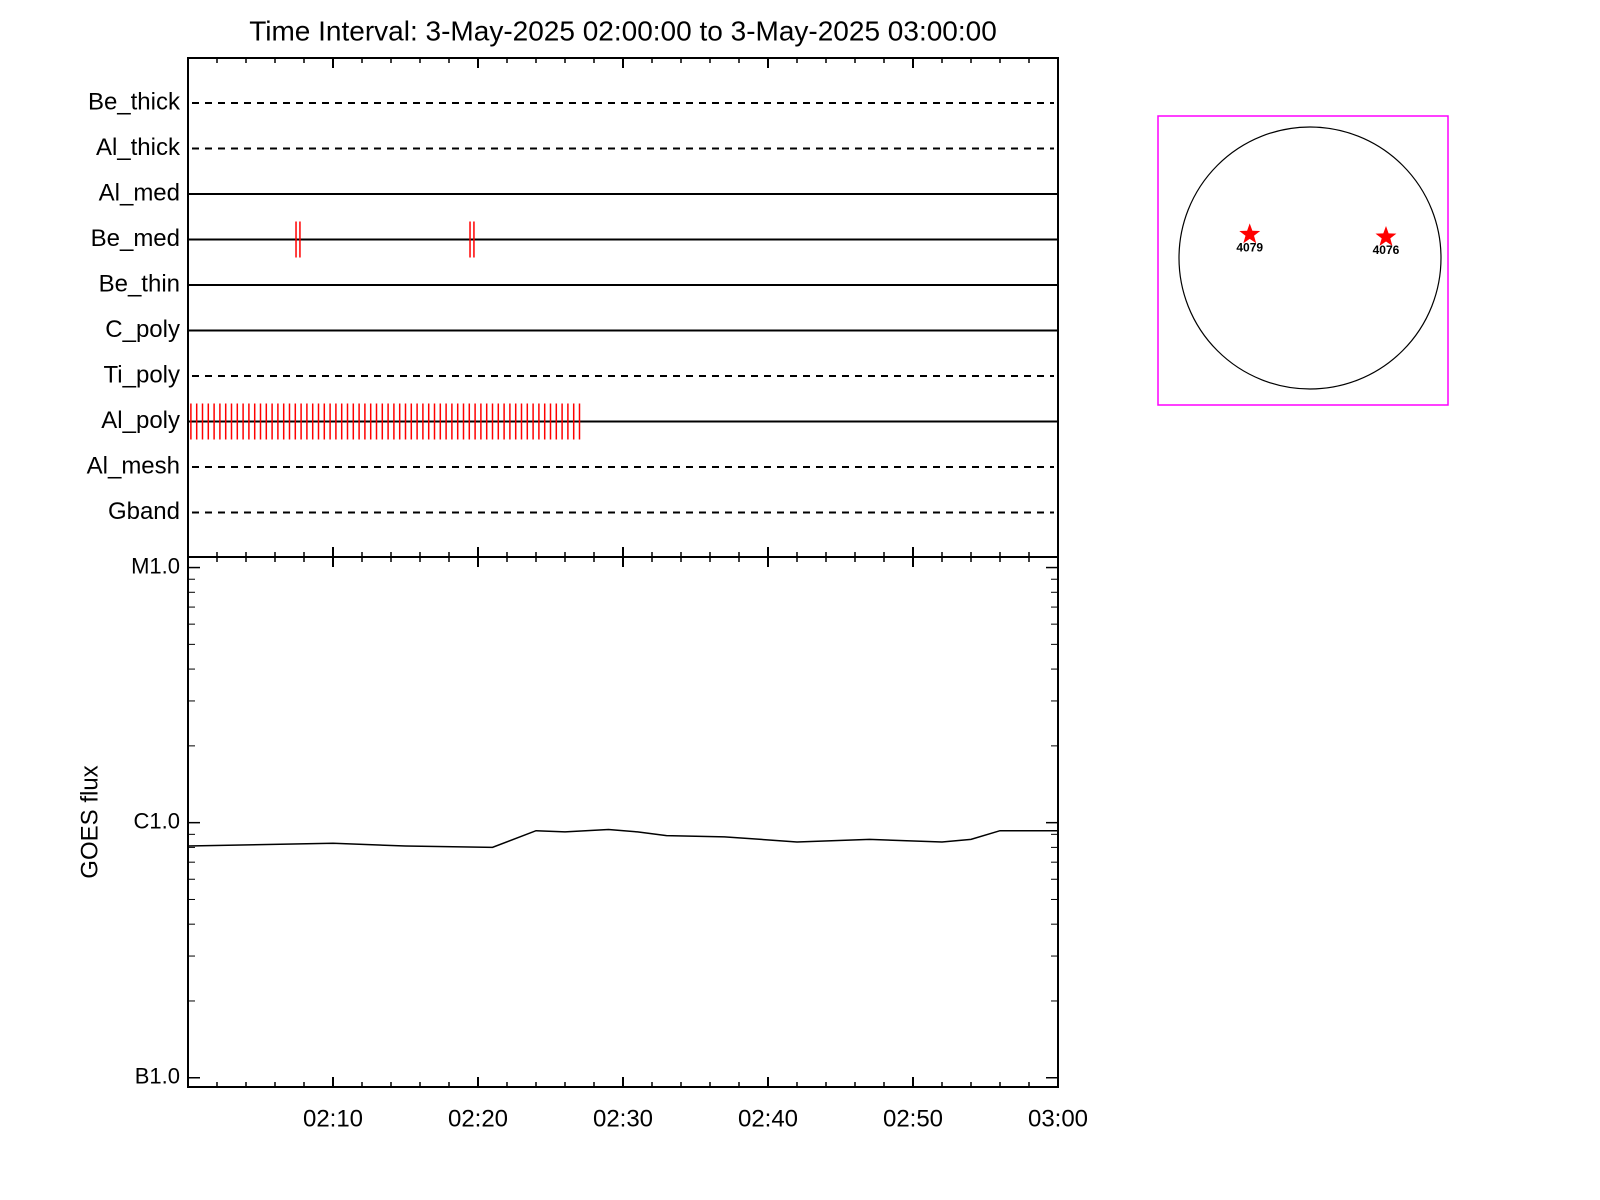 This screenshot has width=1600, height=1200. What do you see at coordinates (142, 329) in the screenshot?
I see `row-label: C_poly` at bounding box center [142, 329].